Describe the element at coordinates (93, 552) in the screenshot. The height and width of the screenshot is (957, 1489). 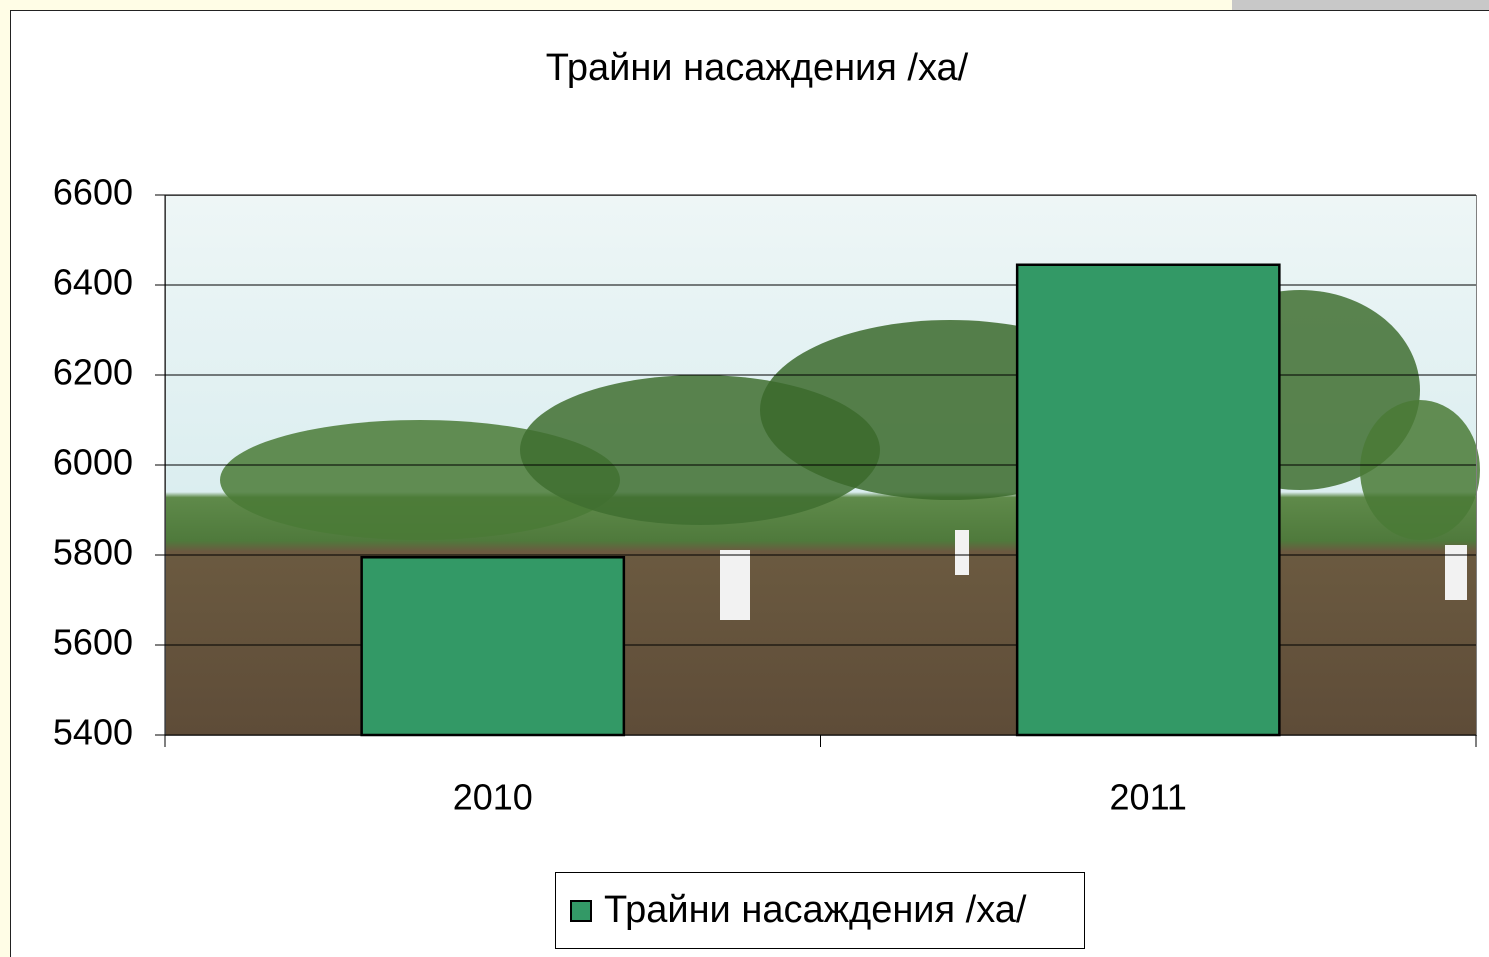
I see `y-tick-label: 5800` at that location.